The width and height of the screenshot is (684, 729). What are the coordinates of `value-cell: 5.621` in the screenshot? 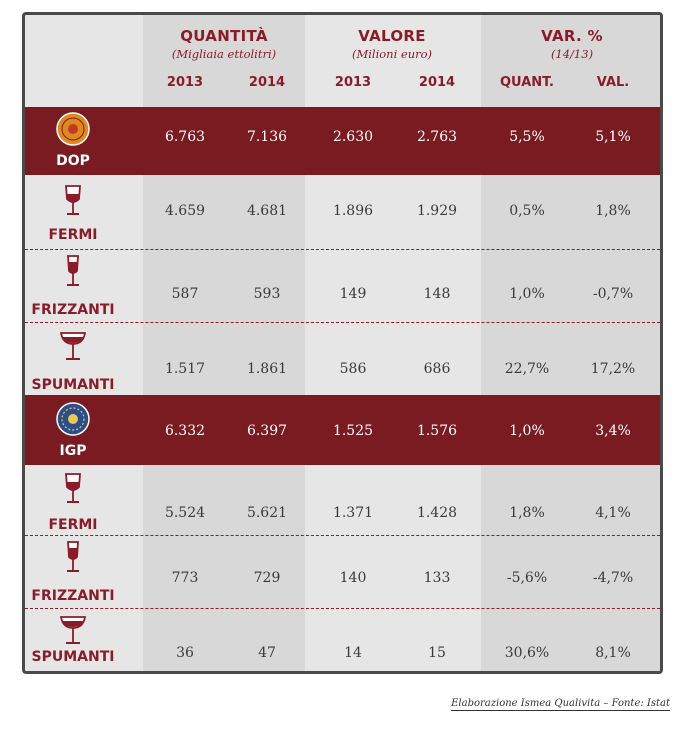 It's located at (267, 513).